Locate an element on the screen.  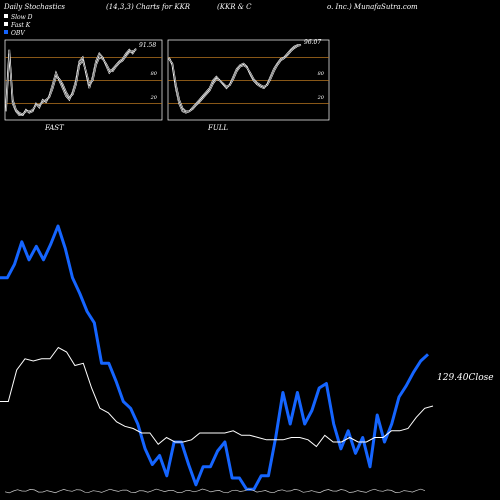
bottom-strip is located at coordinates (215, 491).